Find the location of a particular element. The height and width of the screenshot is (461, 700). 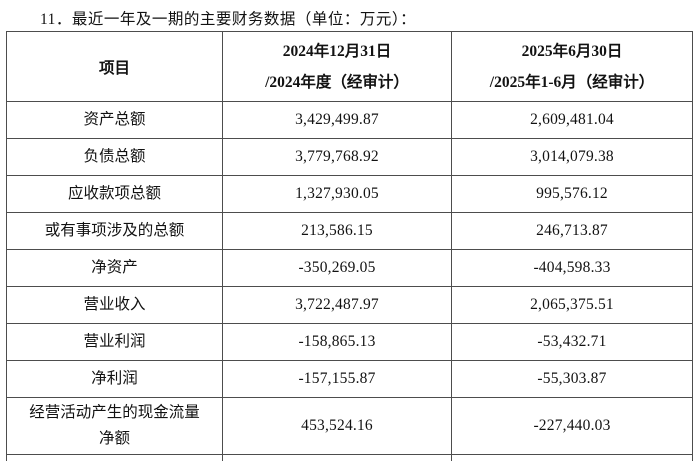

header-2024-date: 2024年12月31日 is located at coordinates (337, 51).